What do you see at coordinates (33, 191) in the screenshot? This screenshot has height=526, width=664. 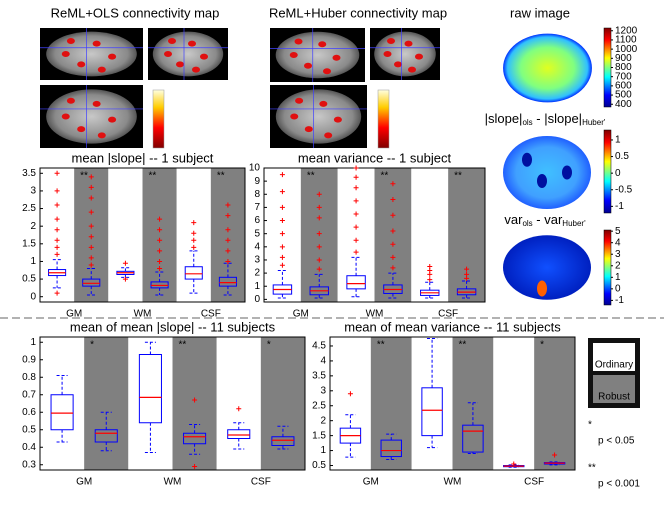 I see `y-tick-label: 3` at bounding box center [33, 191].